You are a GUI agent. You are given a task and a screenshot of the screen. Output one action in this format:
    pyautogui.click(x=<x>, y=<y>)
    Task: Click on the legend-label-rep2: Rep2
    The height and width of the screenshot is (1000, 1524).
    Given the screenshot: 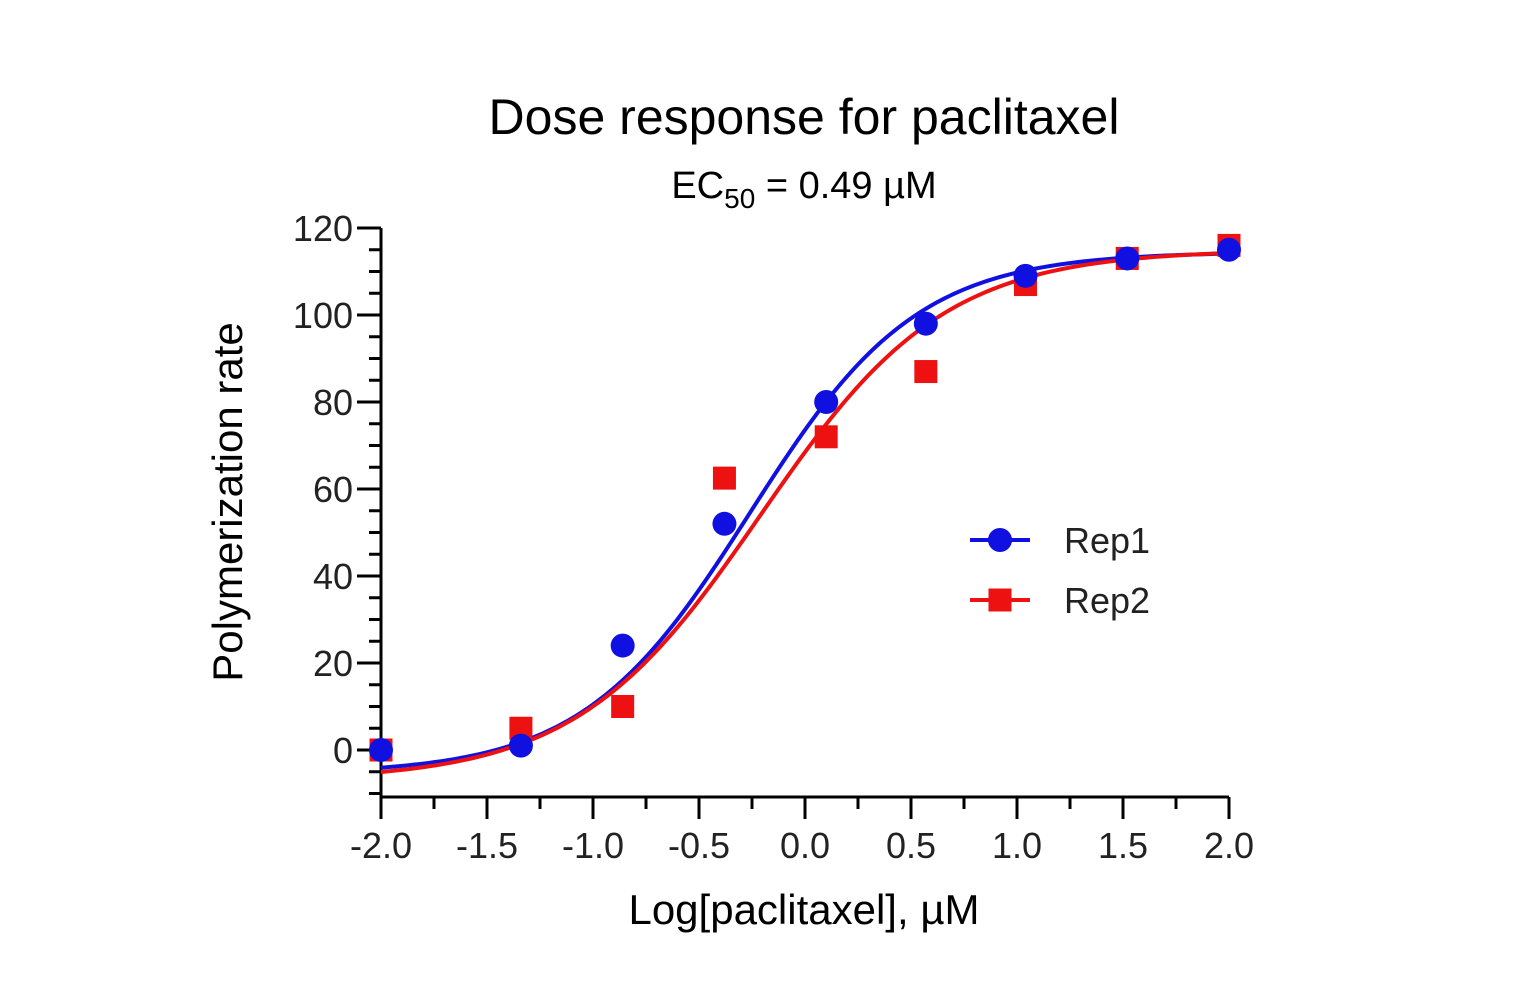 What is the action you would take?
    pyautogui.click(x=1107, y=600)
    